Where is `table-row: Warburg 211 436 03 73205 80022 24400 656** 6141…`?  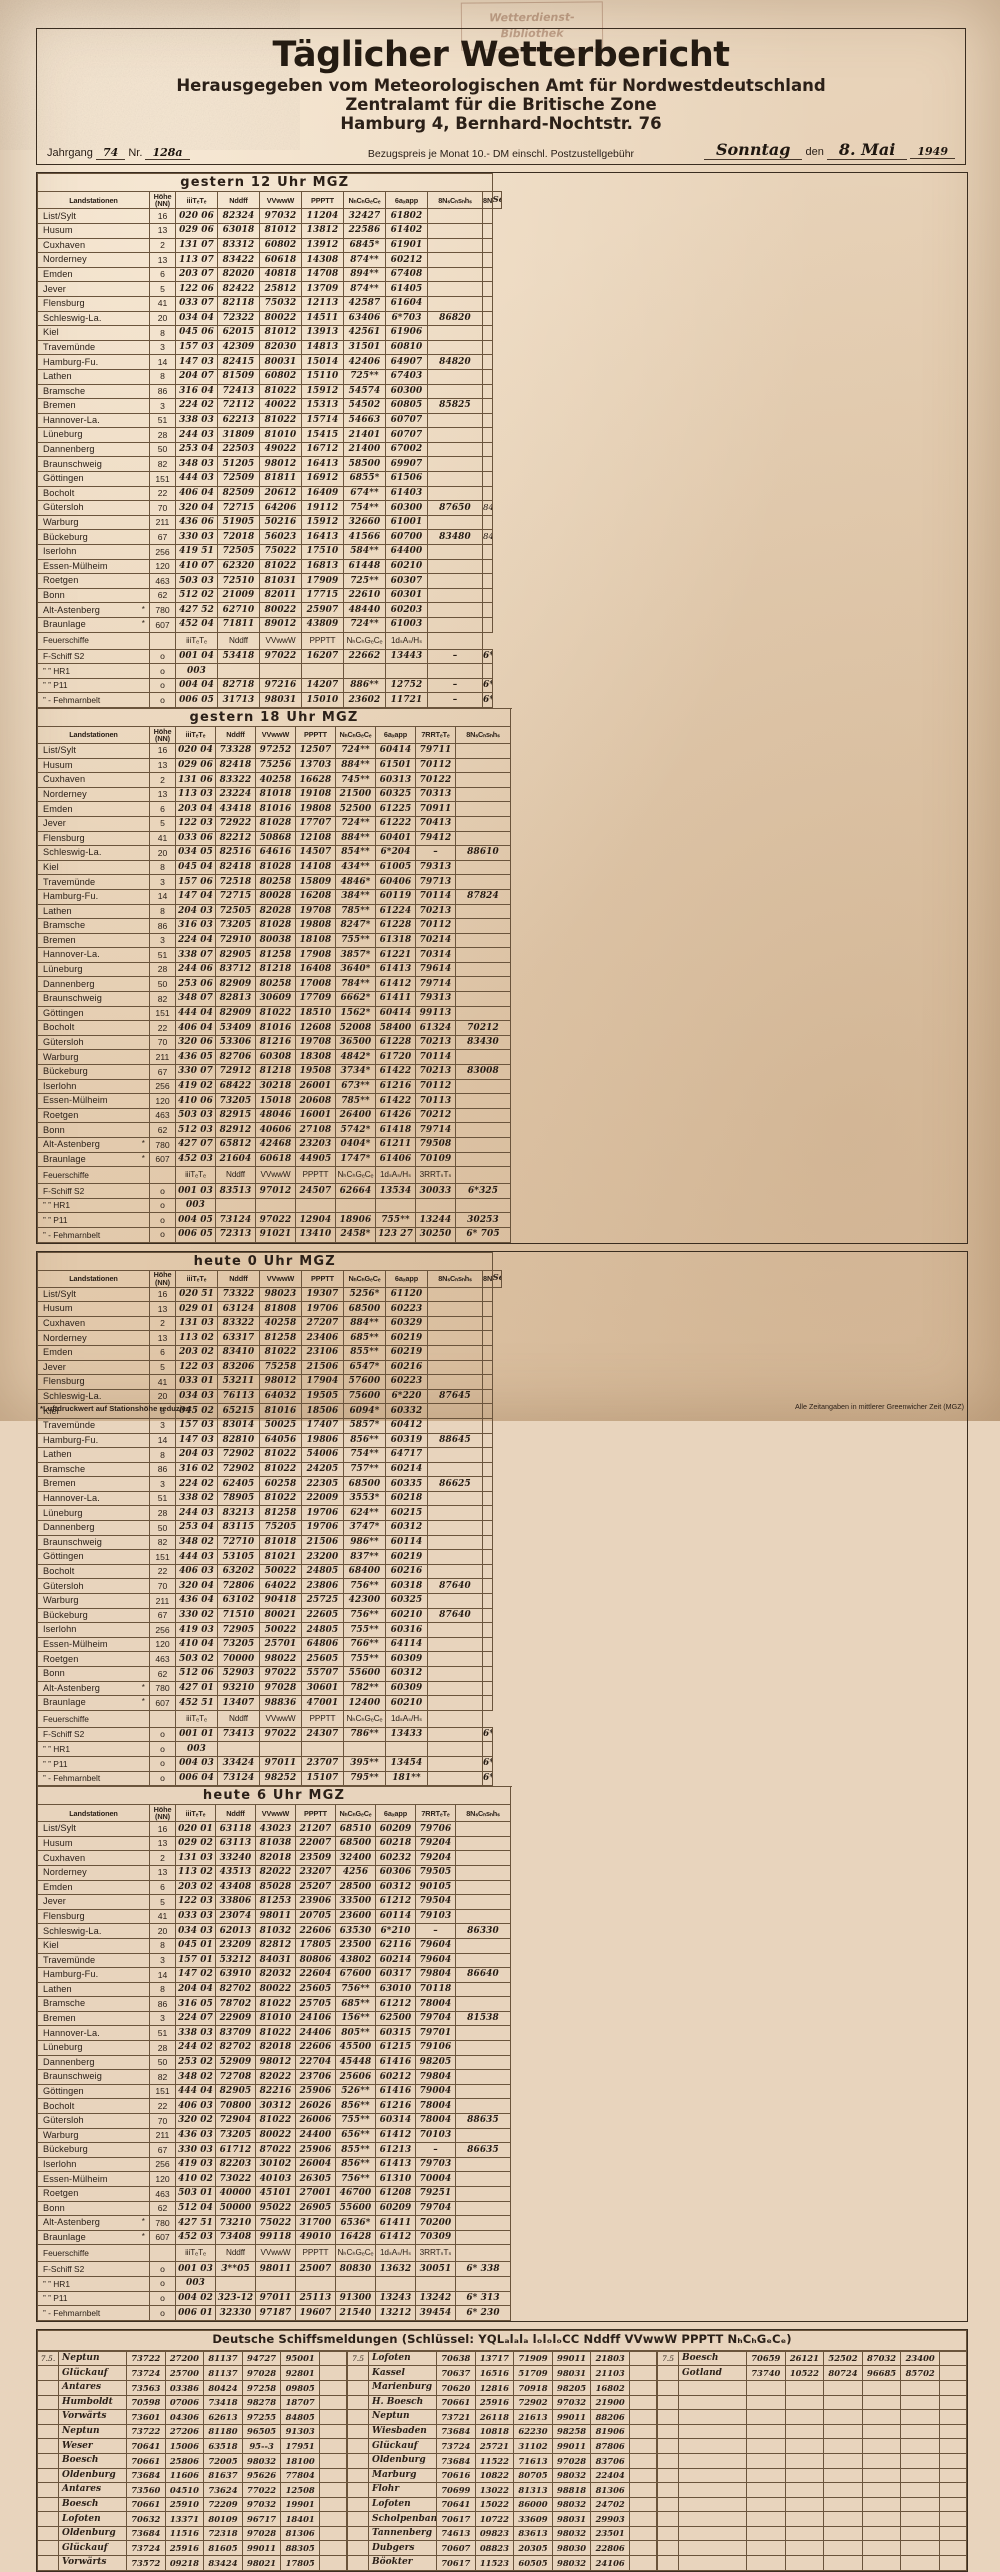
table-row: Warburg 211 436 03 73205 80022 24400 656** 6141… is located at coordinates (274, 2135).